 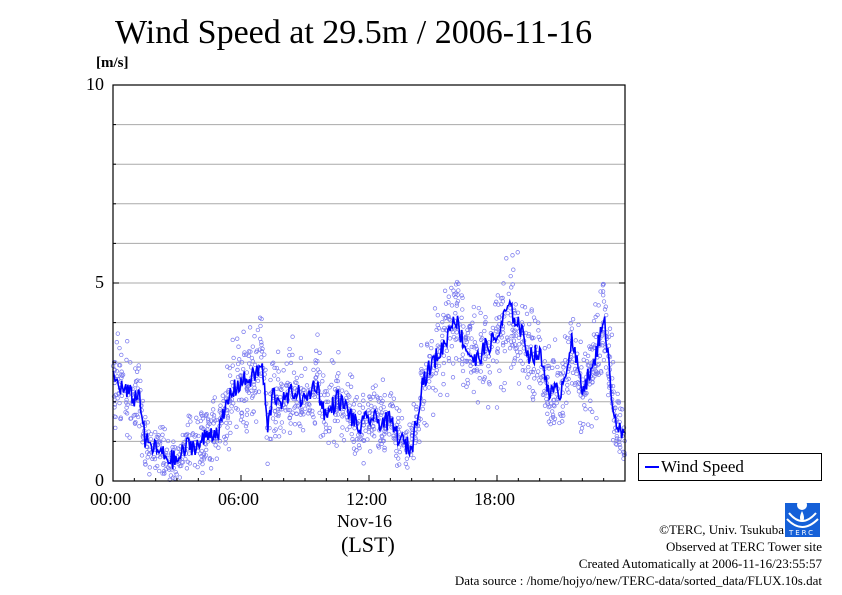 What do you see at coordinates (801, 533) in the screenshot?
I see `svg-text: TERC` at bounding box center [801, 533].